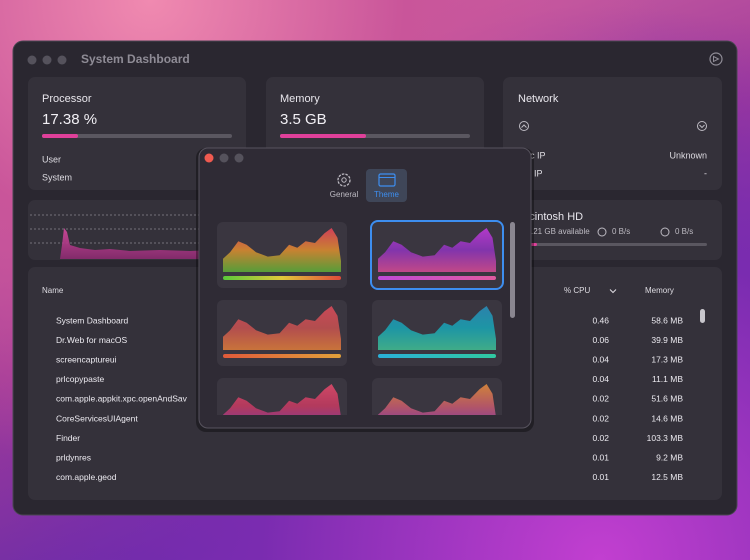 This screenshot has height=560, width=750. I want to click on tab-label: Theme, so click(386, 194).